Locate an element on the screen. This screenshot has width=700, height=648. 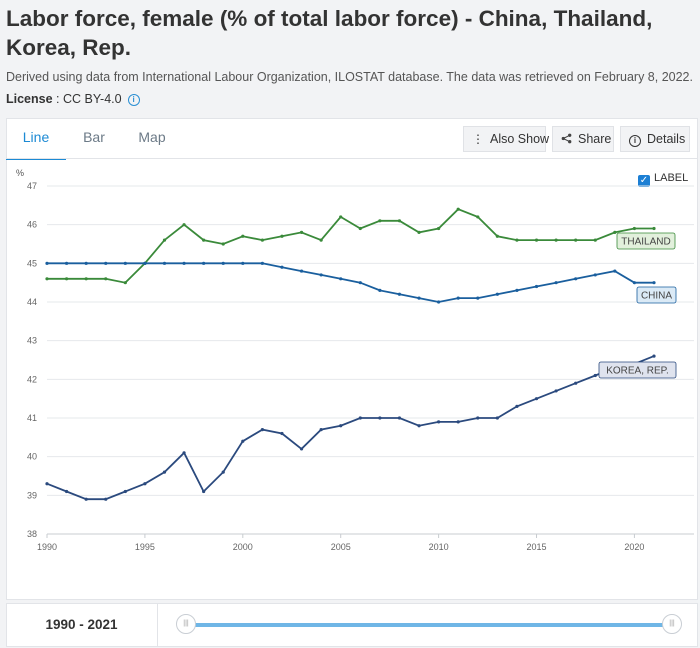
x-tick-label: 1990 is located at coordinates (47, 547).